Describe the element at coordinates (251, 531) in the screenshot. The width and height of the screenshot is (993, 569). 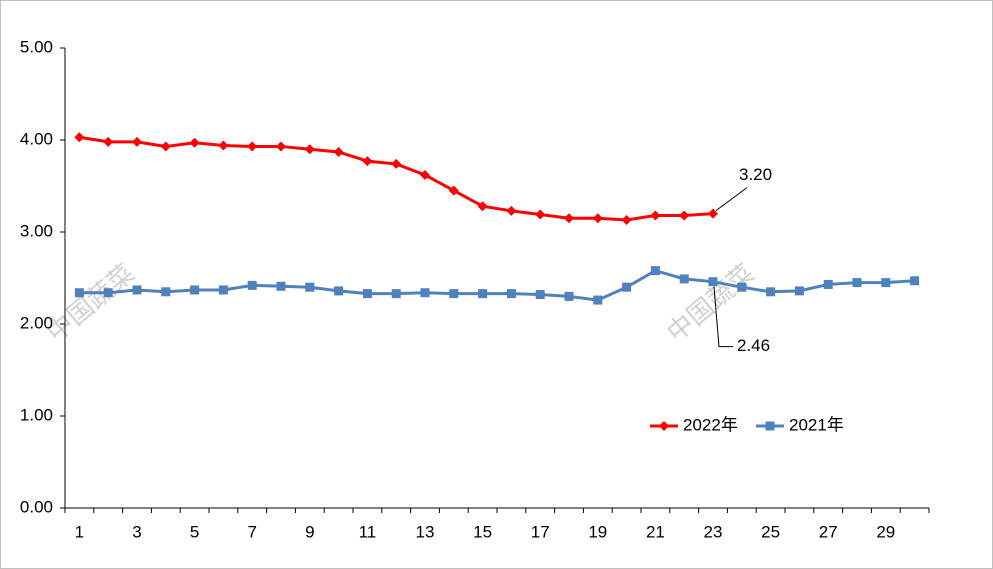
I see `x-tick-label: 7` at that location.